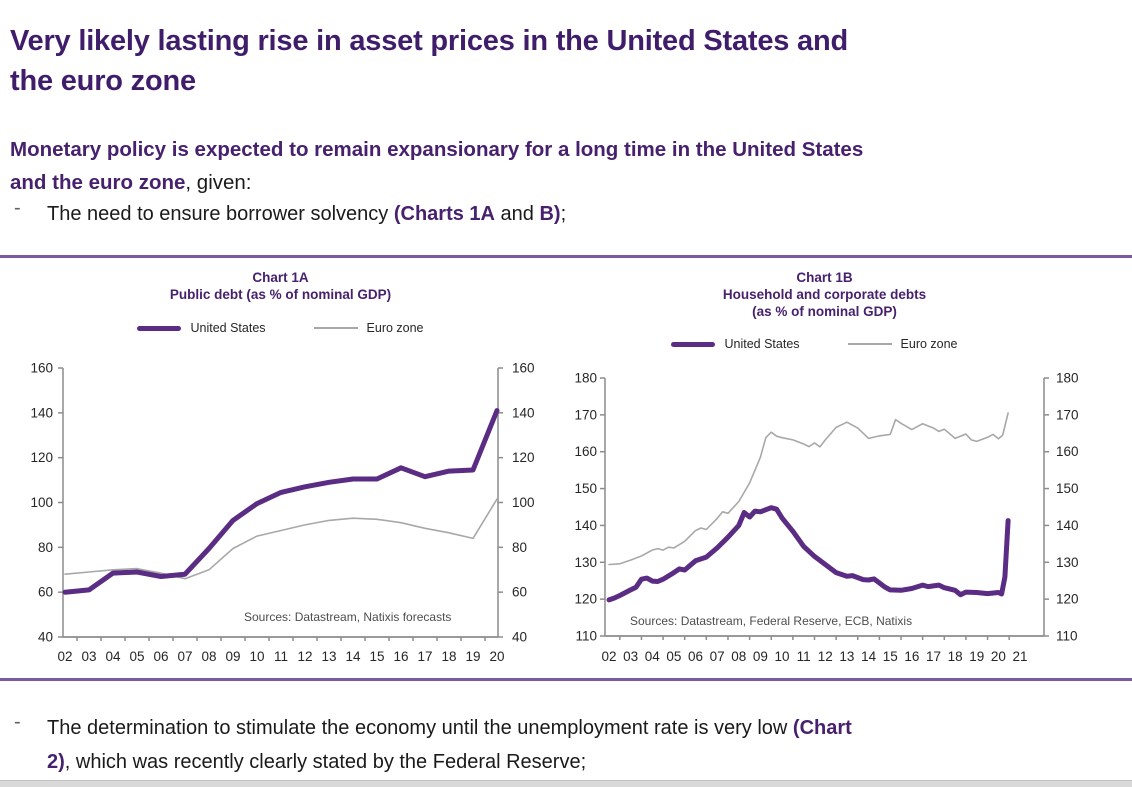 Image resolution: width=1132 pixels, height=787 pixels. I want to click on chart-reference: 2), so click(56, 762).